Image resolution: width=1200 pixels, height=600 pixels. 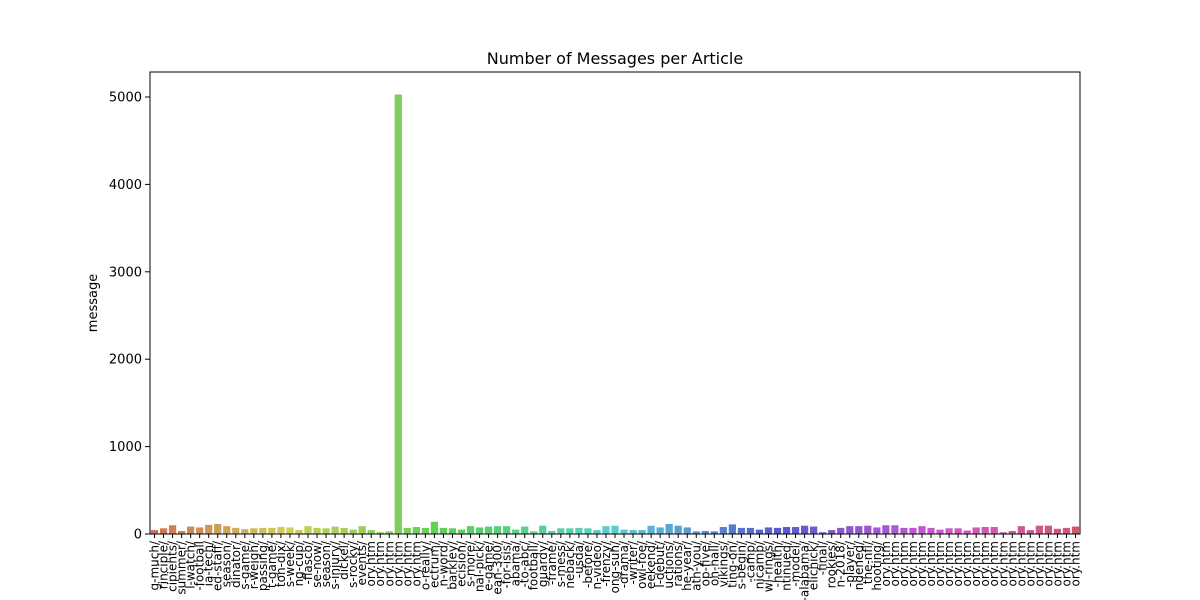 What do you see at coordinates (787, 565) in the screenshot?
I see `x-tick-label: ntinued/` at bounding box center [787, 565].